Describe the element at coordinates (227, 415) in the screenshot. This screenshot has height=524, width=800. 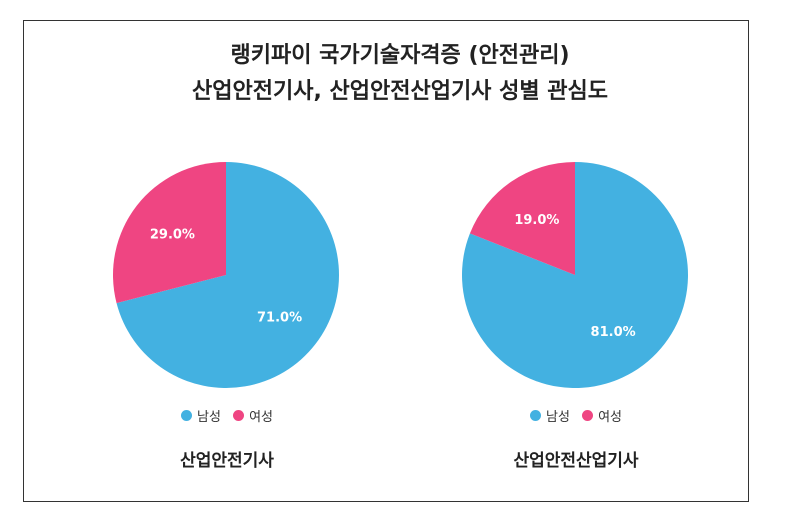
I see `legend-1: 남성 여성` at that location.